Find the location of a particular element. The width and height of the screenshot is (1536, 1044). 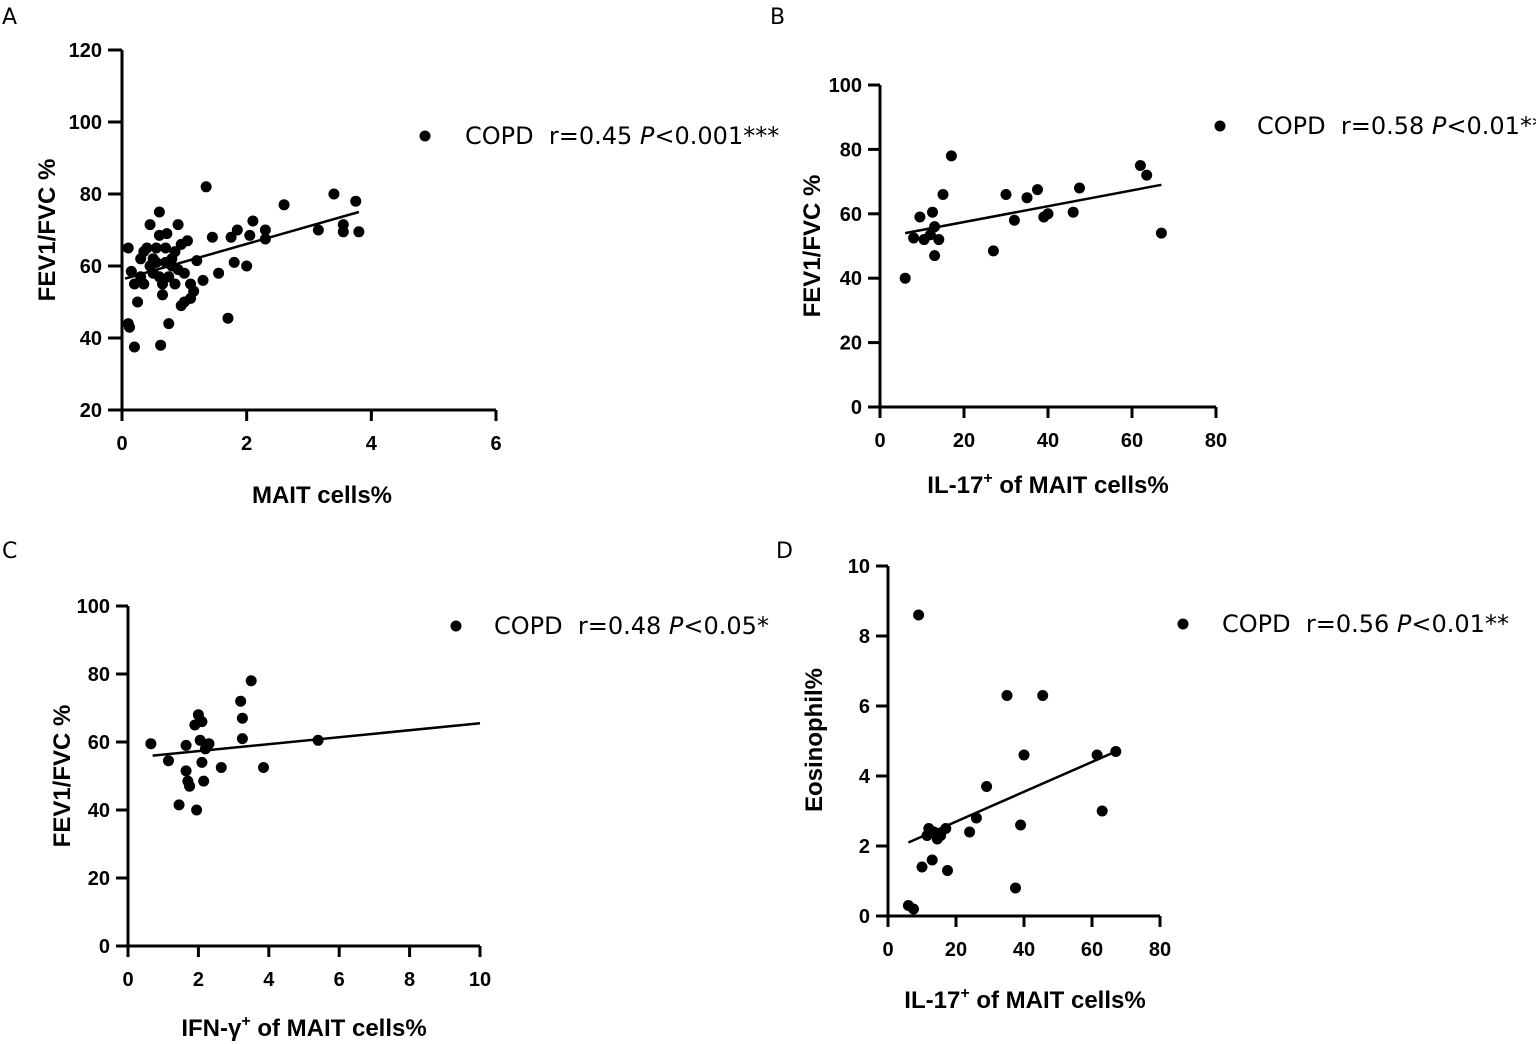

x-tick-label-a: 2 is located at coordinates (246, 444).